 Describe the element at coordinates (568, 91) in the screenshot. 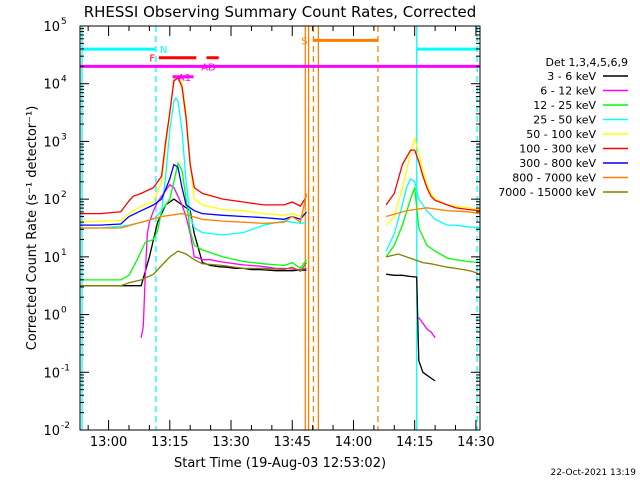

I see `legend-label-1: 6 - 12 keV` at that location.